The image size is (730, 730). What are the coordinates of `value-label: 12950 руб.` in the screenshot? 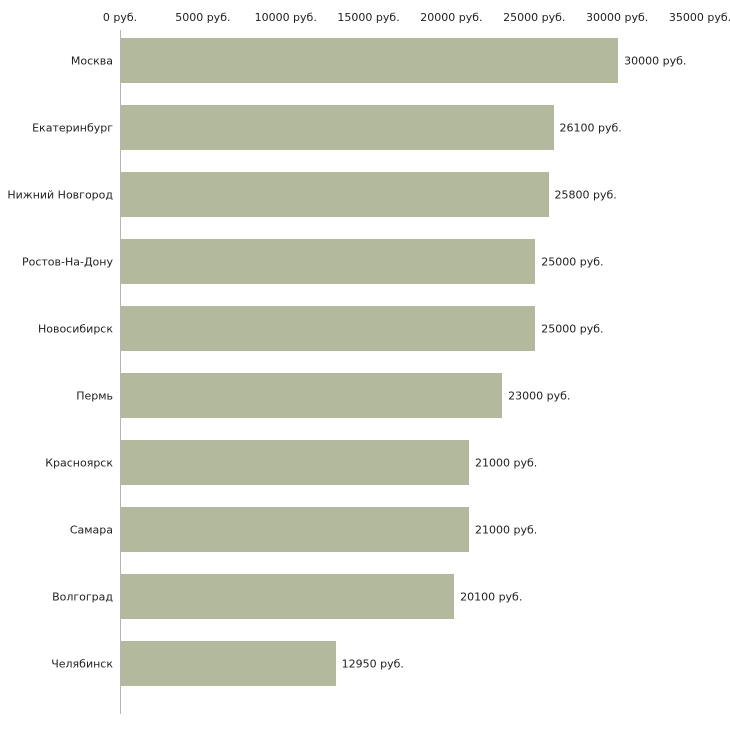 It's located at (372, 663).